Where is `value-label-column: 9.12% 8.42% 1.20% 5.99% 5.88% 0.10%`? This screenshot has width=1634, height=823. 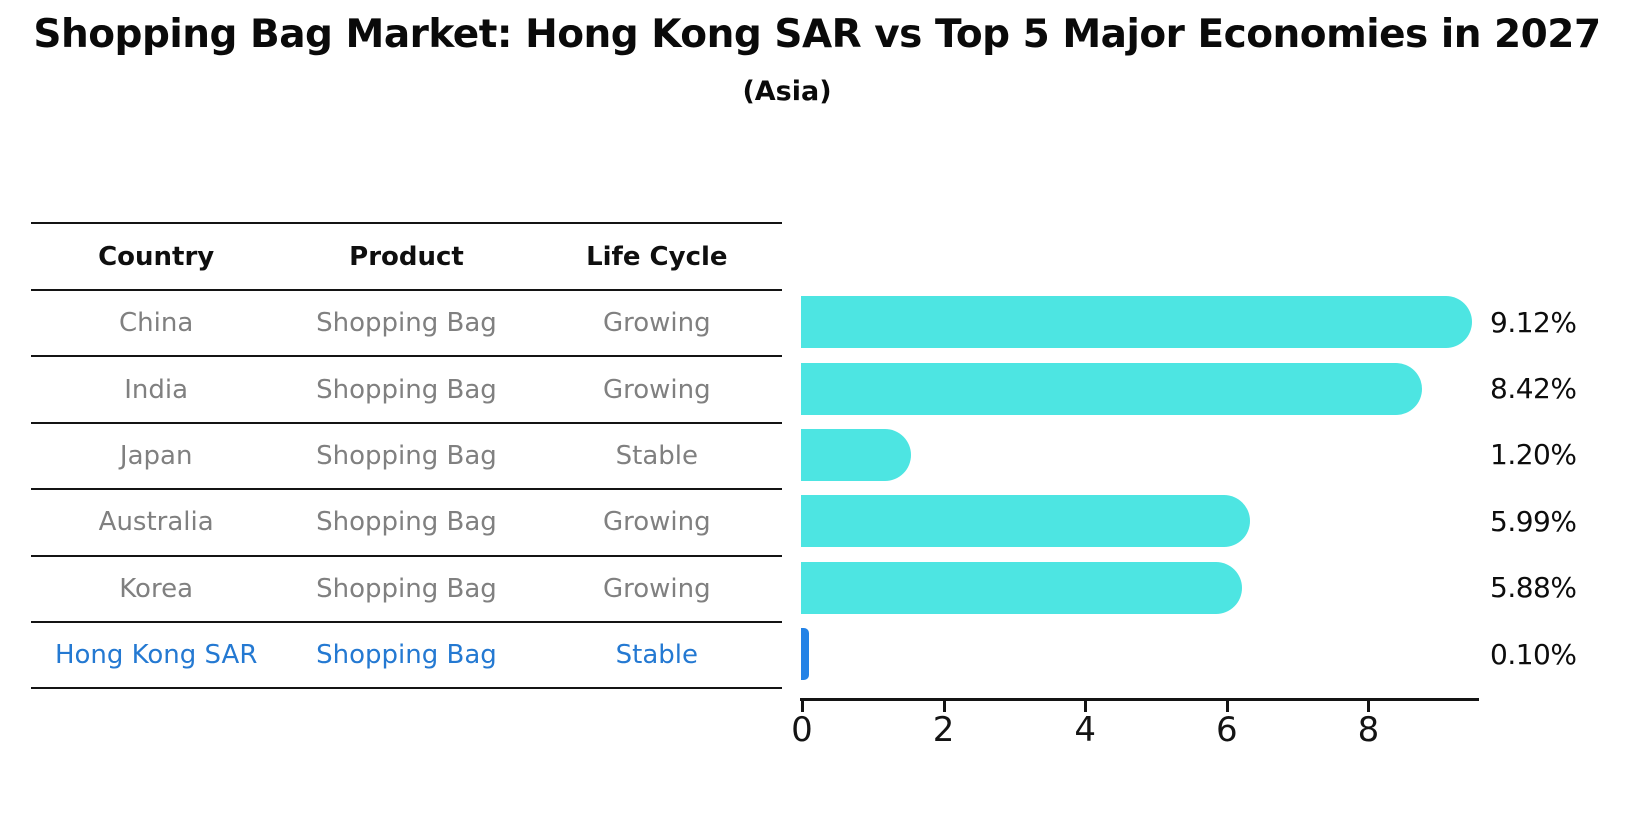
value-label-column: 9.12% 8.42% 1.20% 5.99% 5.88% 0.10% is located at coordinates (1560, 488).